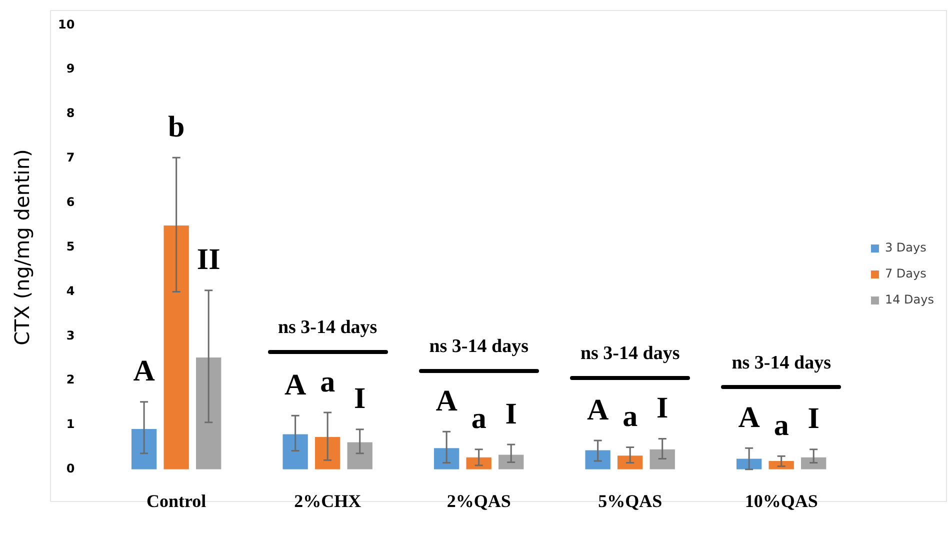 This screenshot has height=535, width=950. I want to click on y-axis-title: CTX (ng/mg dentin), so click(22, 247).